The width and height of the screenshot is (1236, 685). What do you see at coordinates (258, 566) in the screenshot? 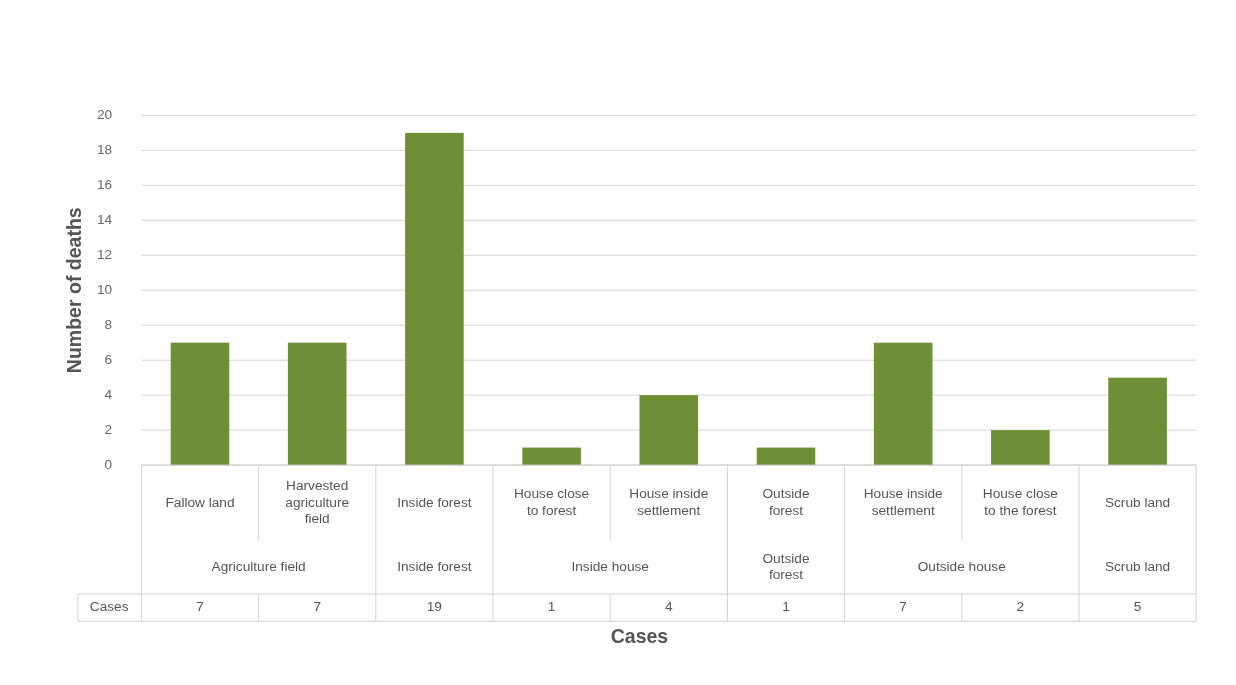
I see `text: Agriculture field` at bounding box center [258, 566].